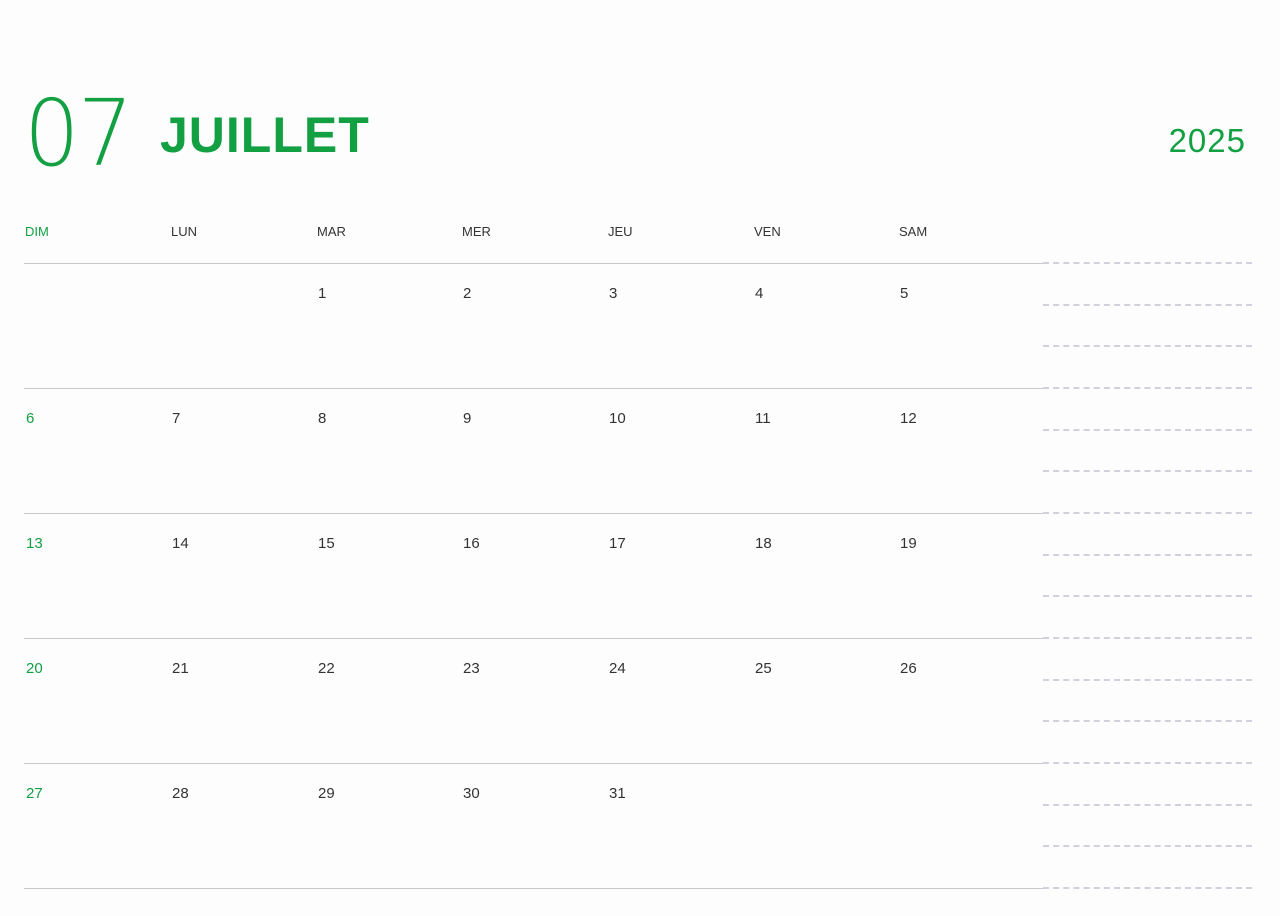  What do you see at coordinates (176, 418) in the screenshot?
I see `day-cell: 7` at bounding box center [176, 418].